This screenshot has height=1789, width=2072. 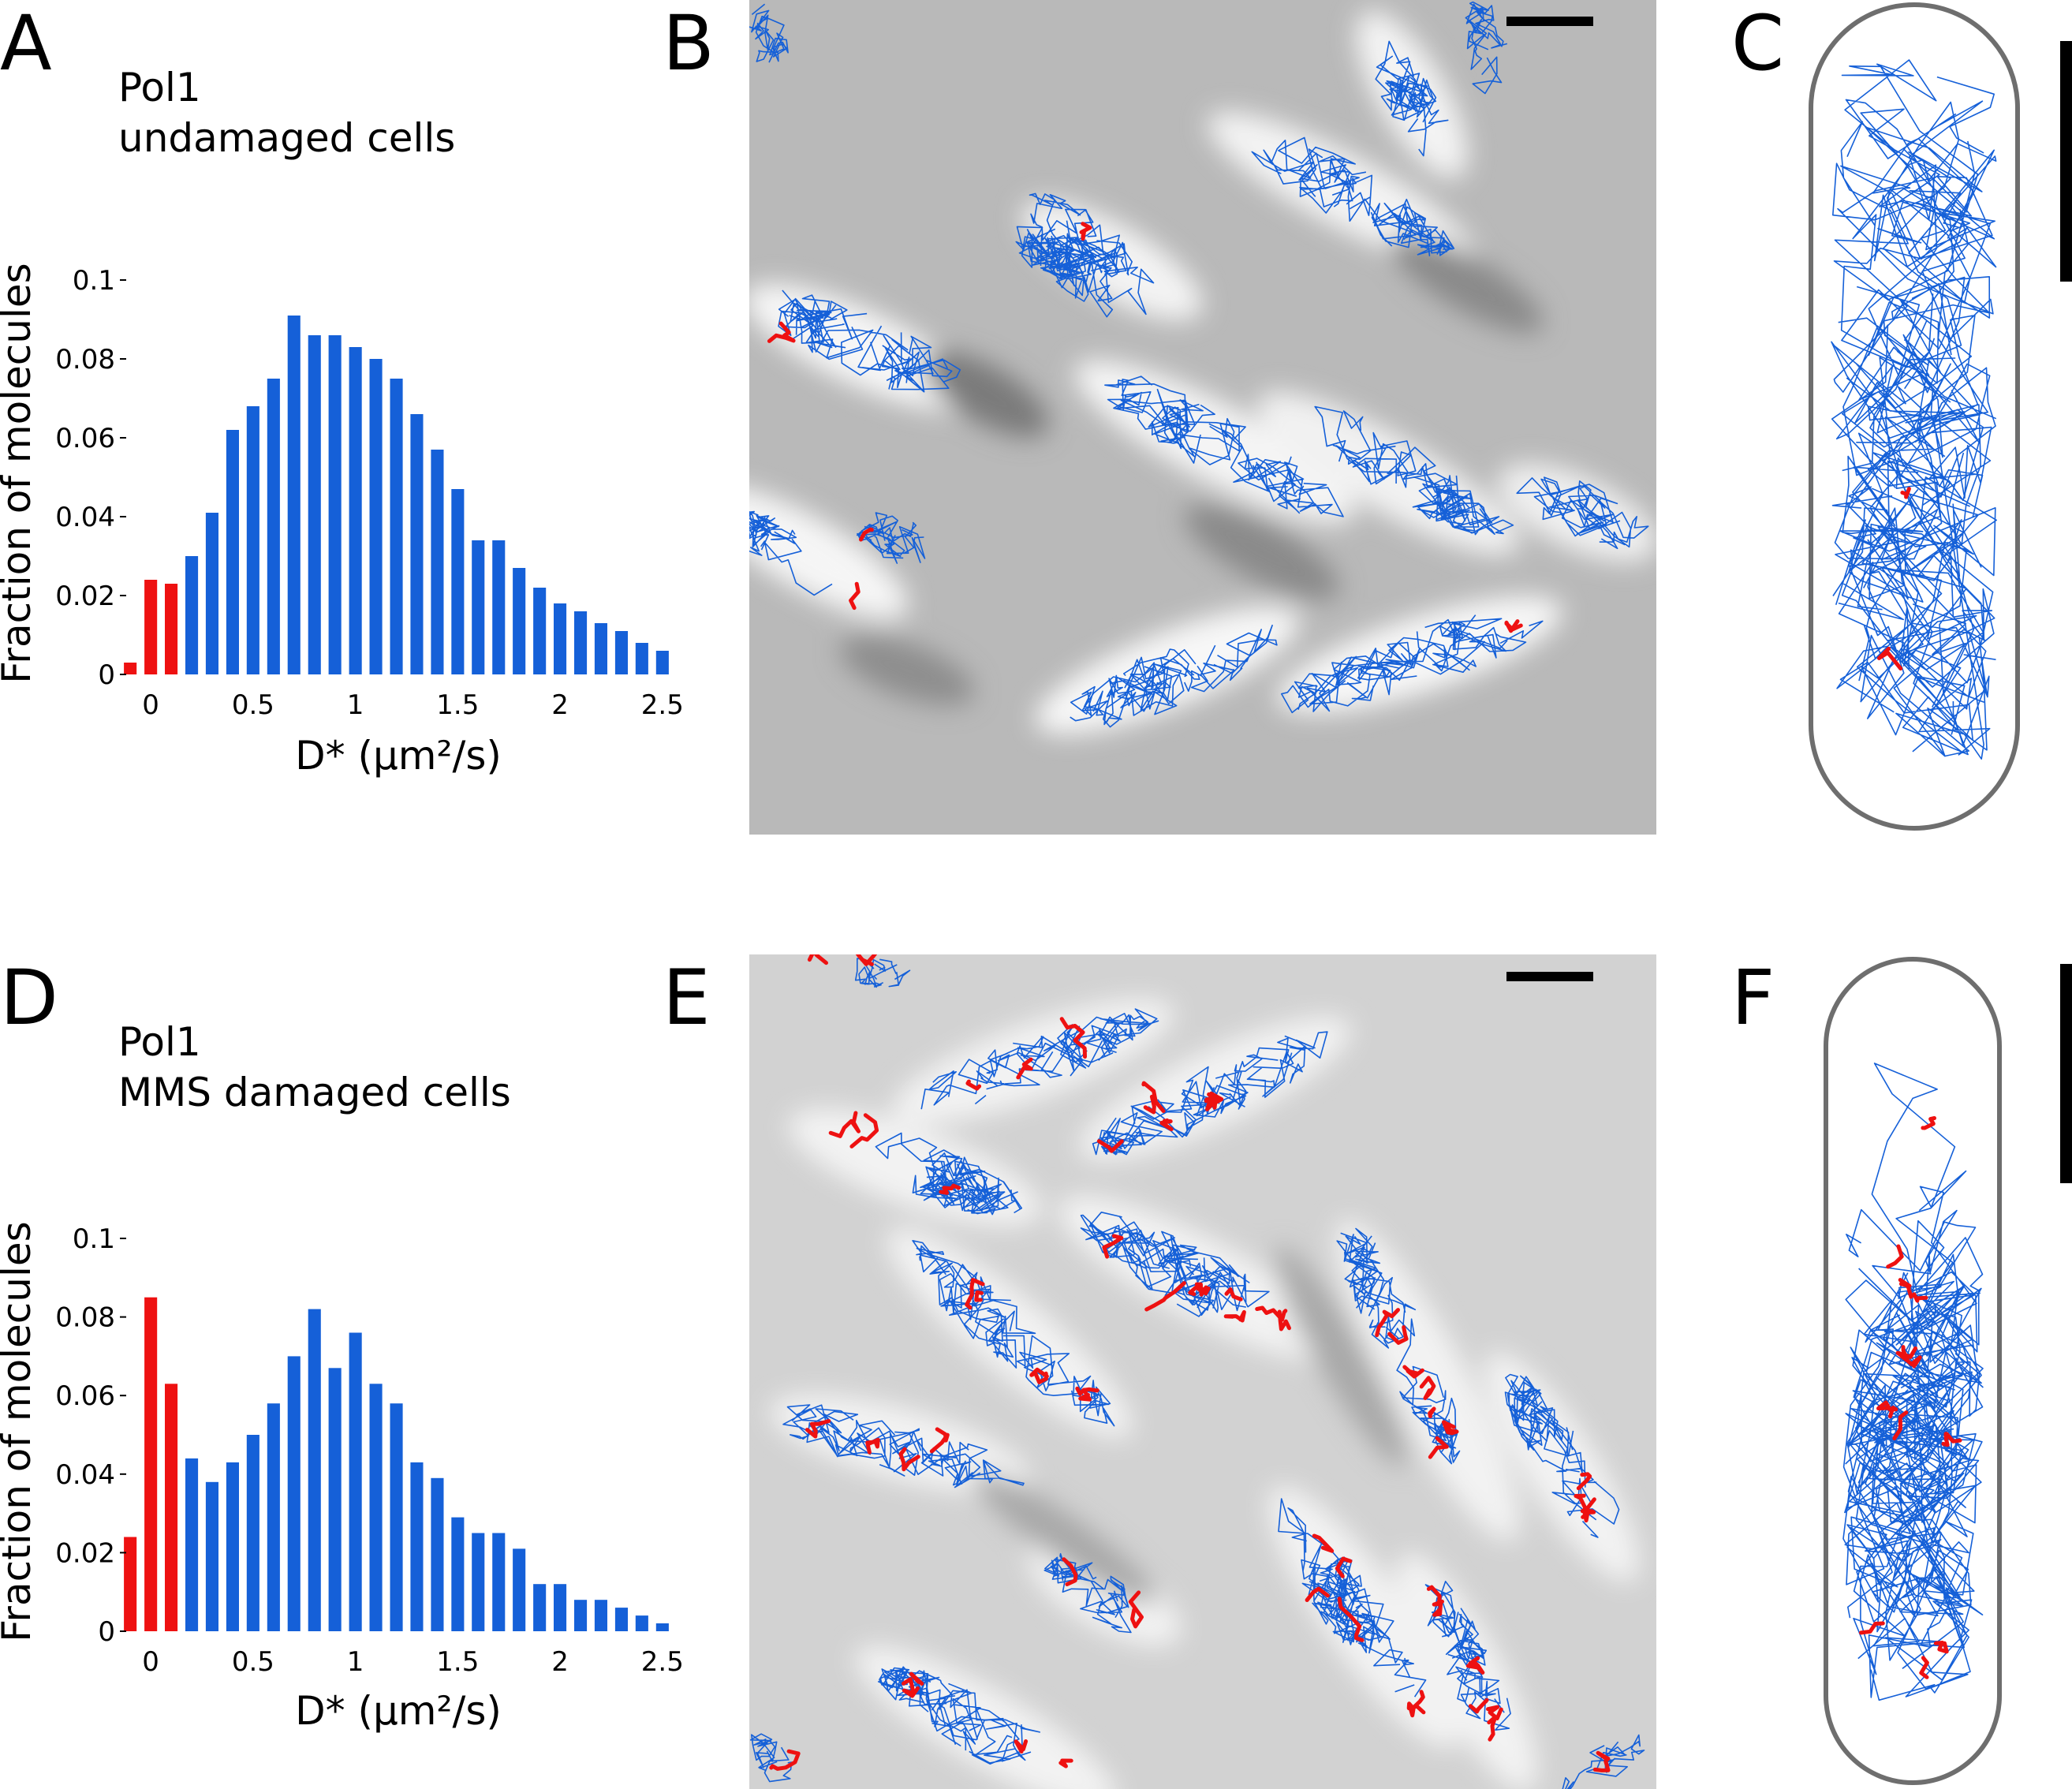 What do you see at coordinates (314, 1092) in the screenshot?
I see `panel-d-condition-label: MMS damaged cells` at bounding box center [314, 1092].